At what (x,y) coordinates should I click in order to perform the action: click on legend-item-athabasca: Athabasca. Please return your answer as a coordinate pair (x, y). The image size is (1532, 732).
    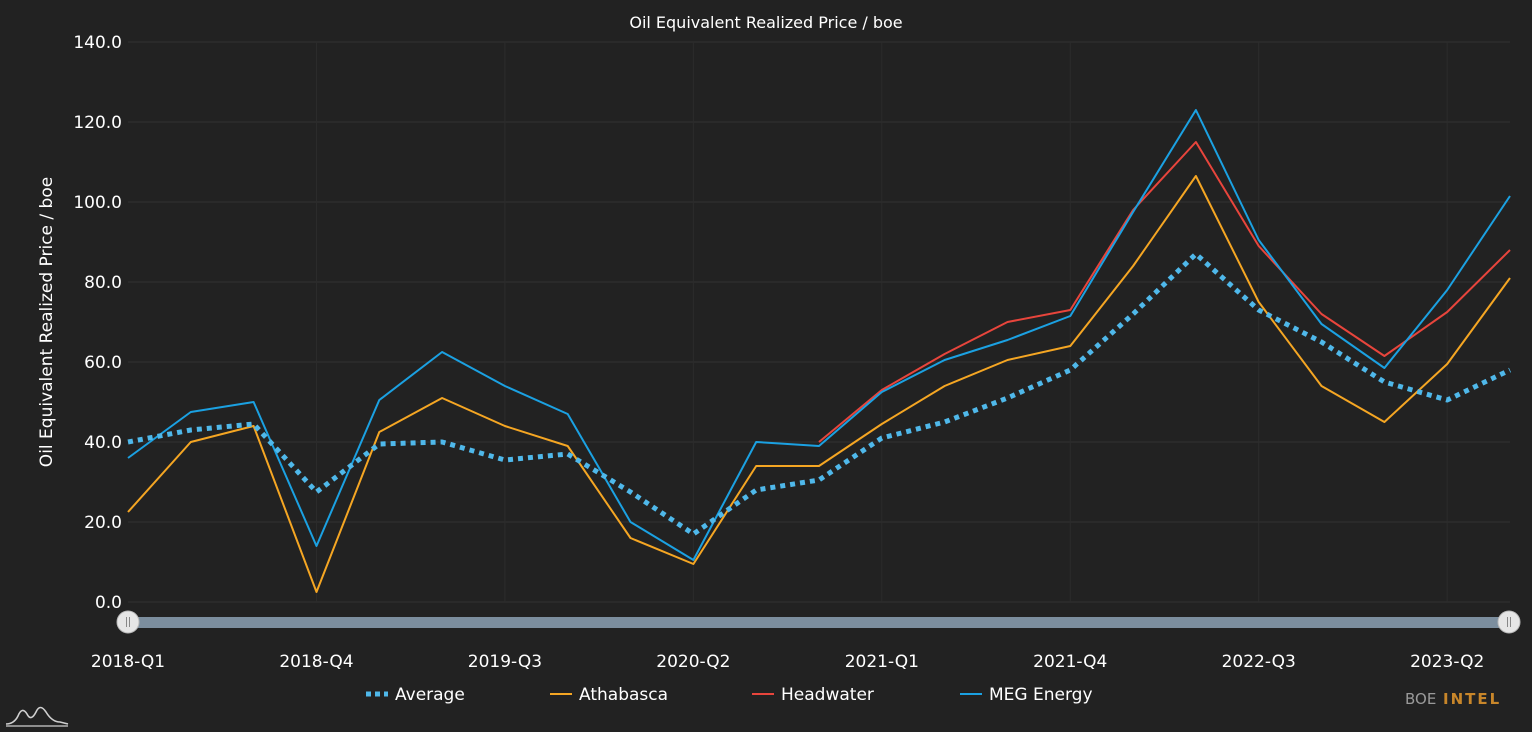
    Looking at the image, I should click on (609, 695).